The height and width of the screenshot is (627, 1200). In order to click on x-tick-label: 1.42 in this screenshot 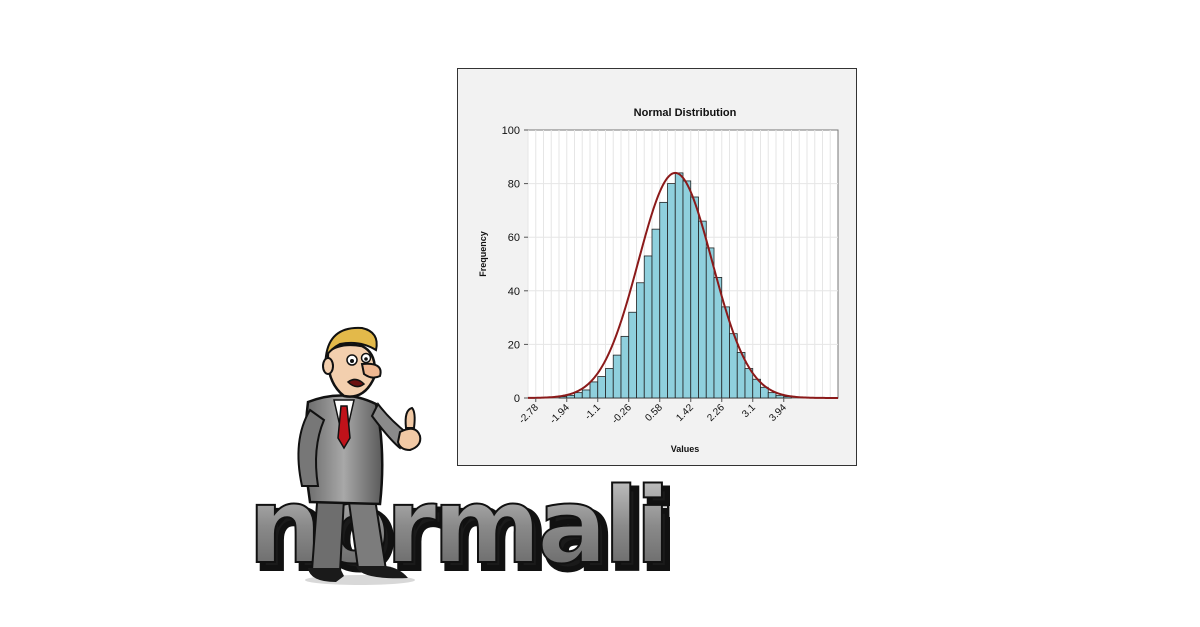, I will do `click(685, 413)`.